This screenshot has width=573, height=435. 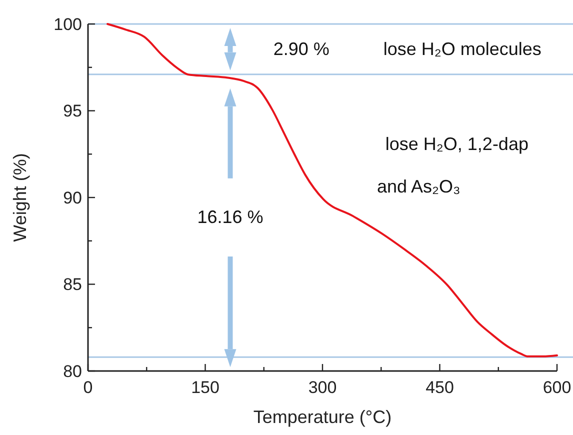 What do you see at coordinates (301, 48) in the screenshot?
I see `annotation: 2.90 %` at bounding box center [301, 48].